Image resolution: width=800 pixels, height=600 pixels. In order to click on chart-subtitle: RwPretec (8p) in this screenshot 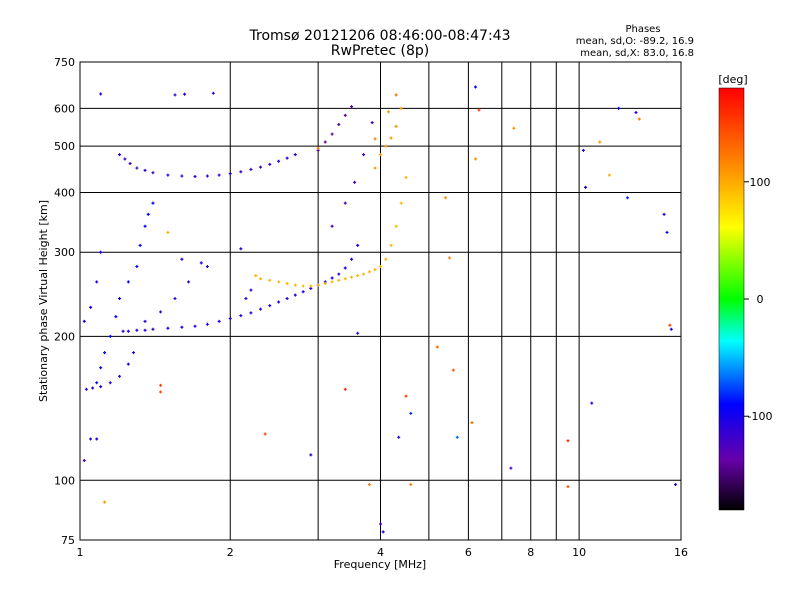, I will do `click(380, 51)`.